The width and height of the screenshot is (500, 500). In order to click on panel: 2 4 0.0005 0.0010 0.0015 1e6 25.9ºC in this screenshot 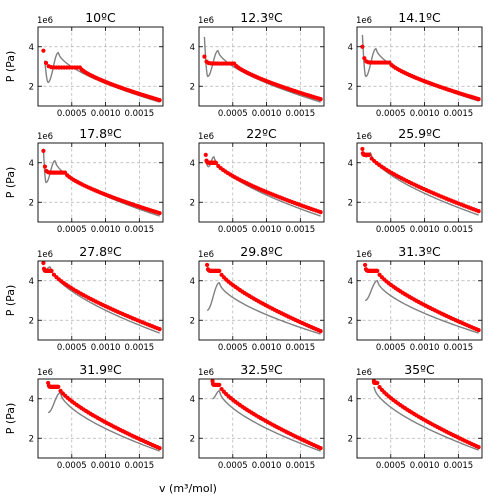, I will do `click(415, 180)`.